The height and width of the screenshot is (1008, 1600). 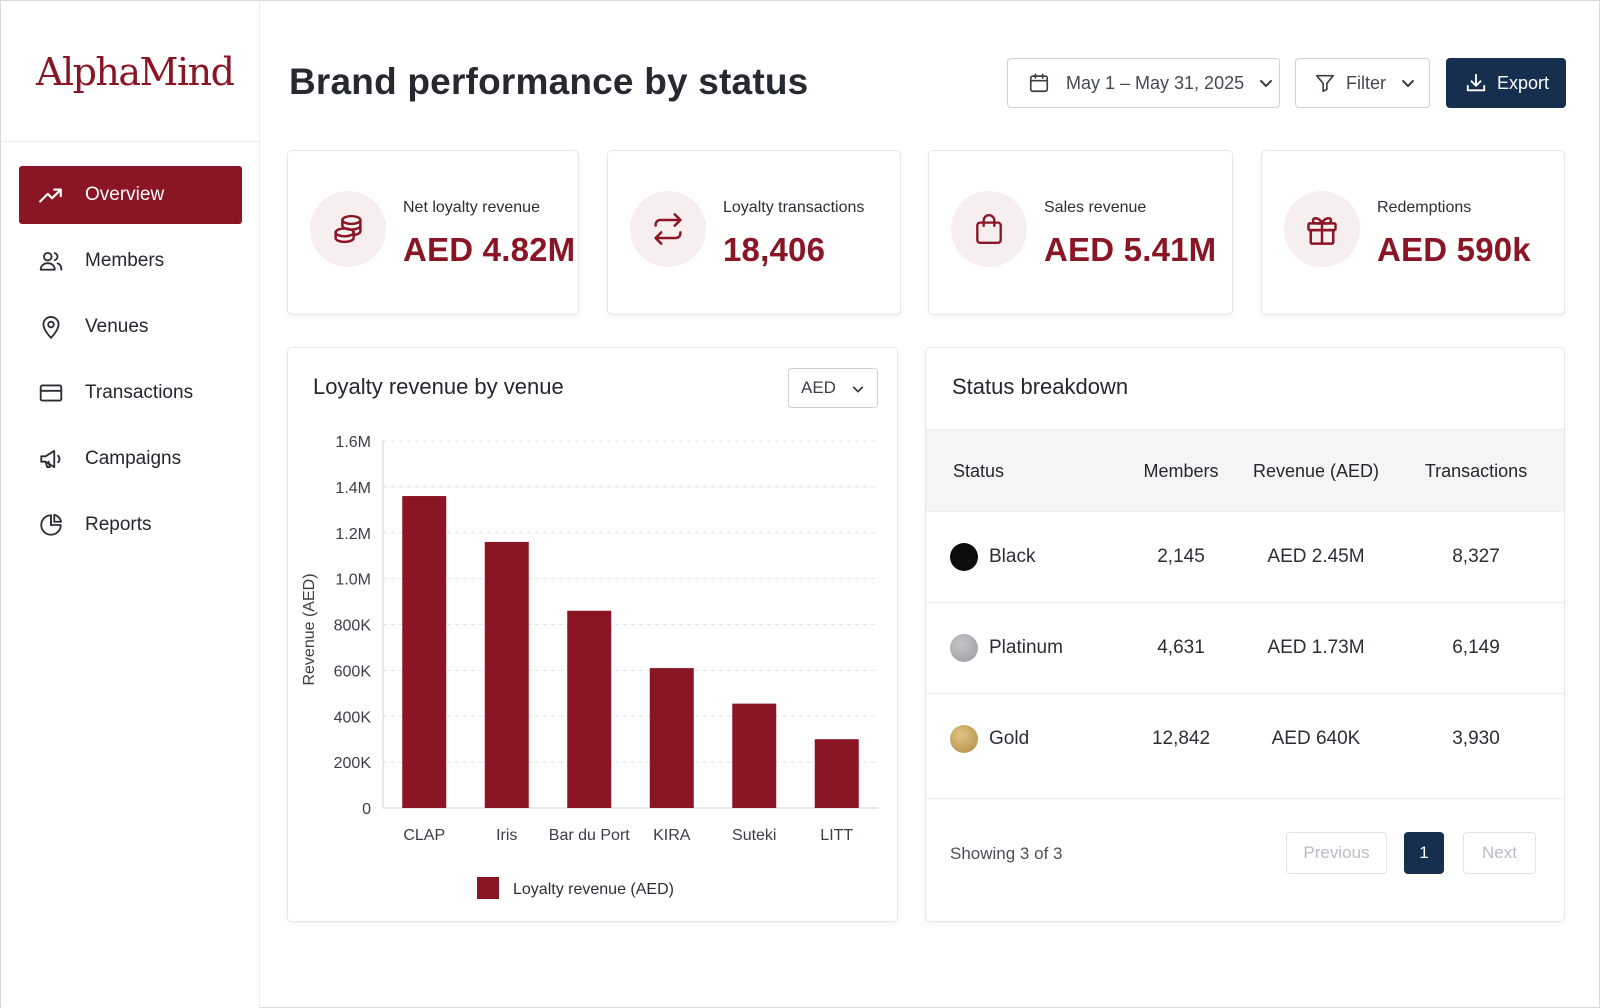 What do you see at coordinates (118, 524) in the screenshot?
I see `sidebar-item-label: Reports` at bounding box center [118, 524].